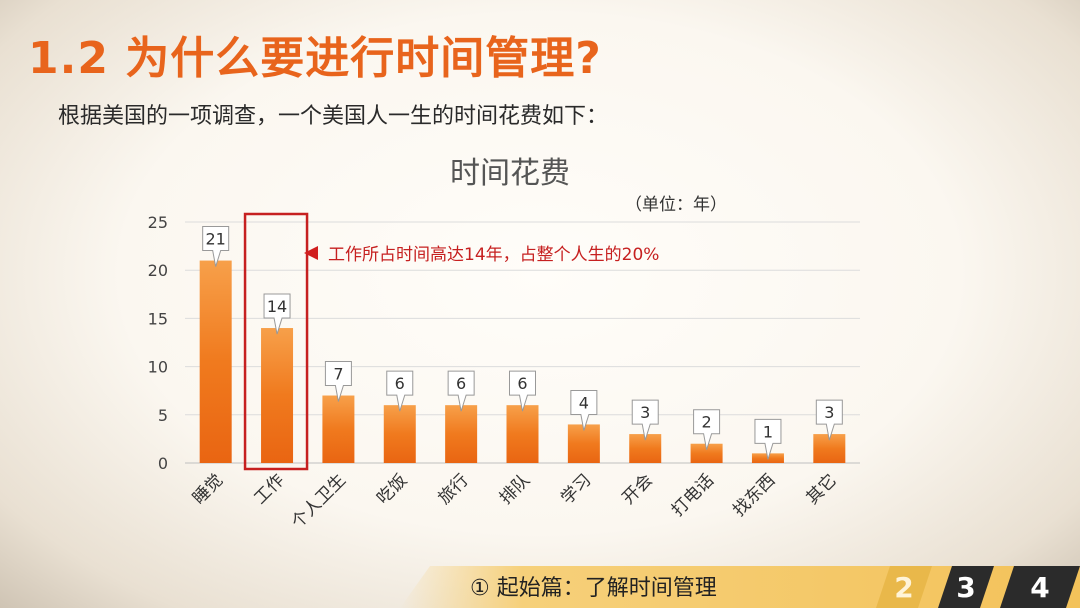  Describe the element at coordinates (576, 489) in the screenshot. I see `x-tick-label: 学习` at that location.